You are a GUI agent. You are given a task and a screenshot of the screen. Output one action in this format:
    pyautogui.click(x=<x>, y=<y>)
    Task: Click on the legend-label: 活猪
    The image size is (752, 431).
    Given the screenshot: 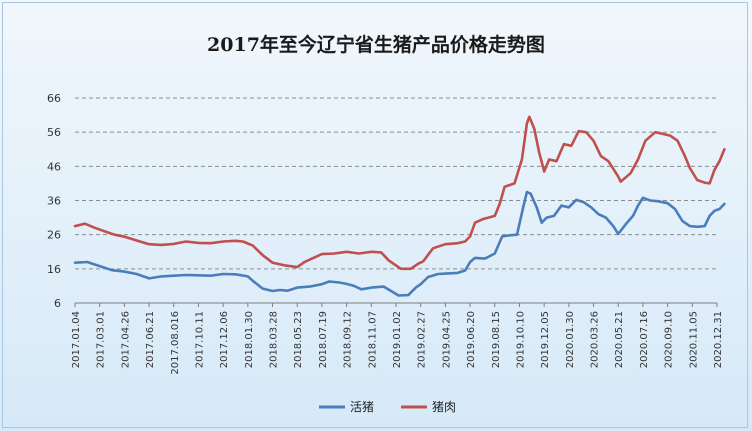 What is the action you would take?
    pyautogui.click(x=362, y=407)
    